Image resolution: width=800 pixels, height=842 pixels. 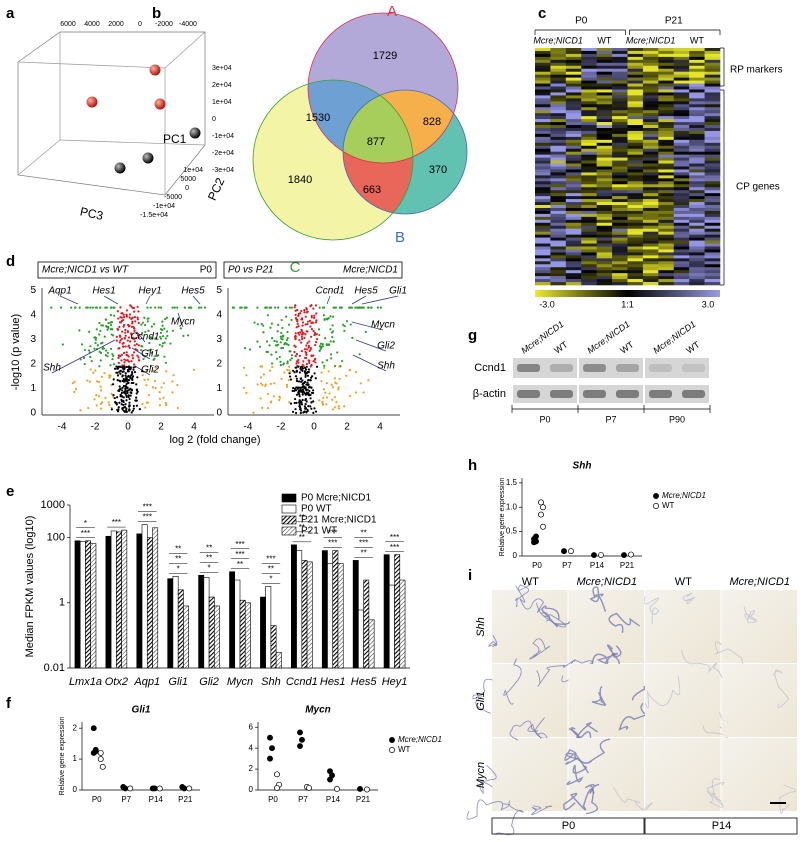 What do you see at coordinates (251, 270) in the screenshot?
I see `volcano-title: P0 vs P21` at bounding box center [251, 270].